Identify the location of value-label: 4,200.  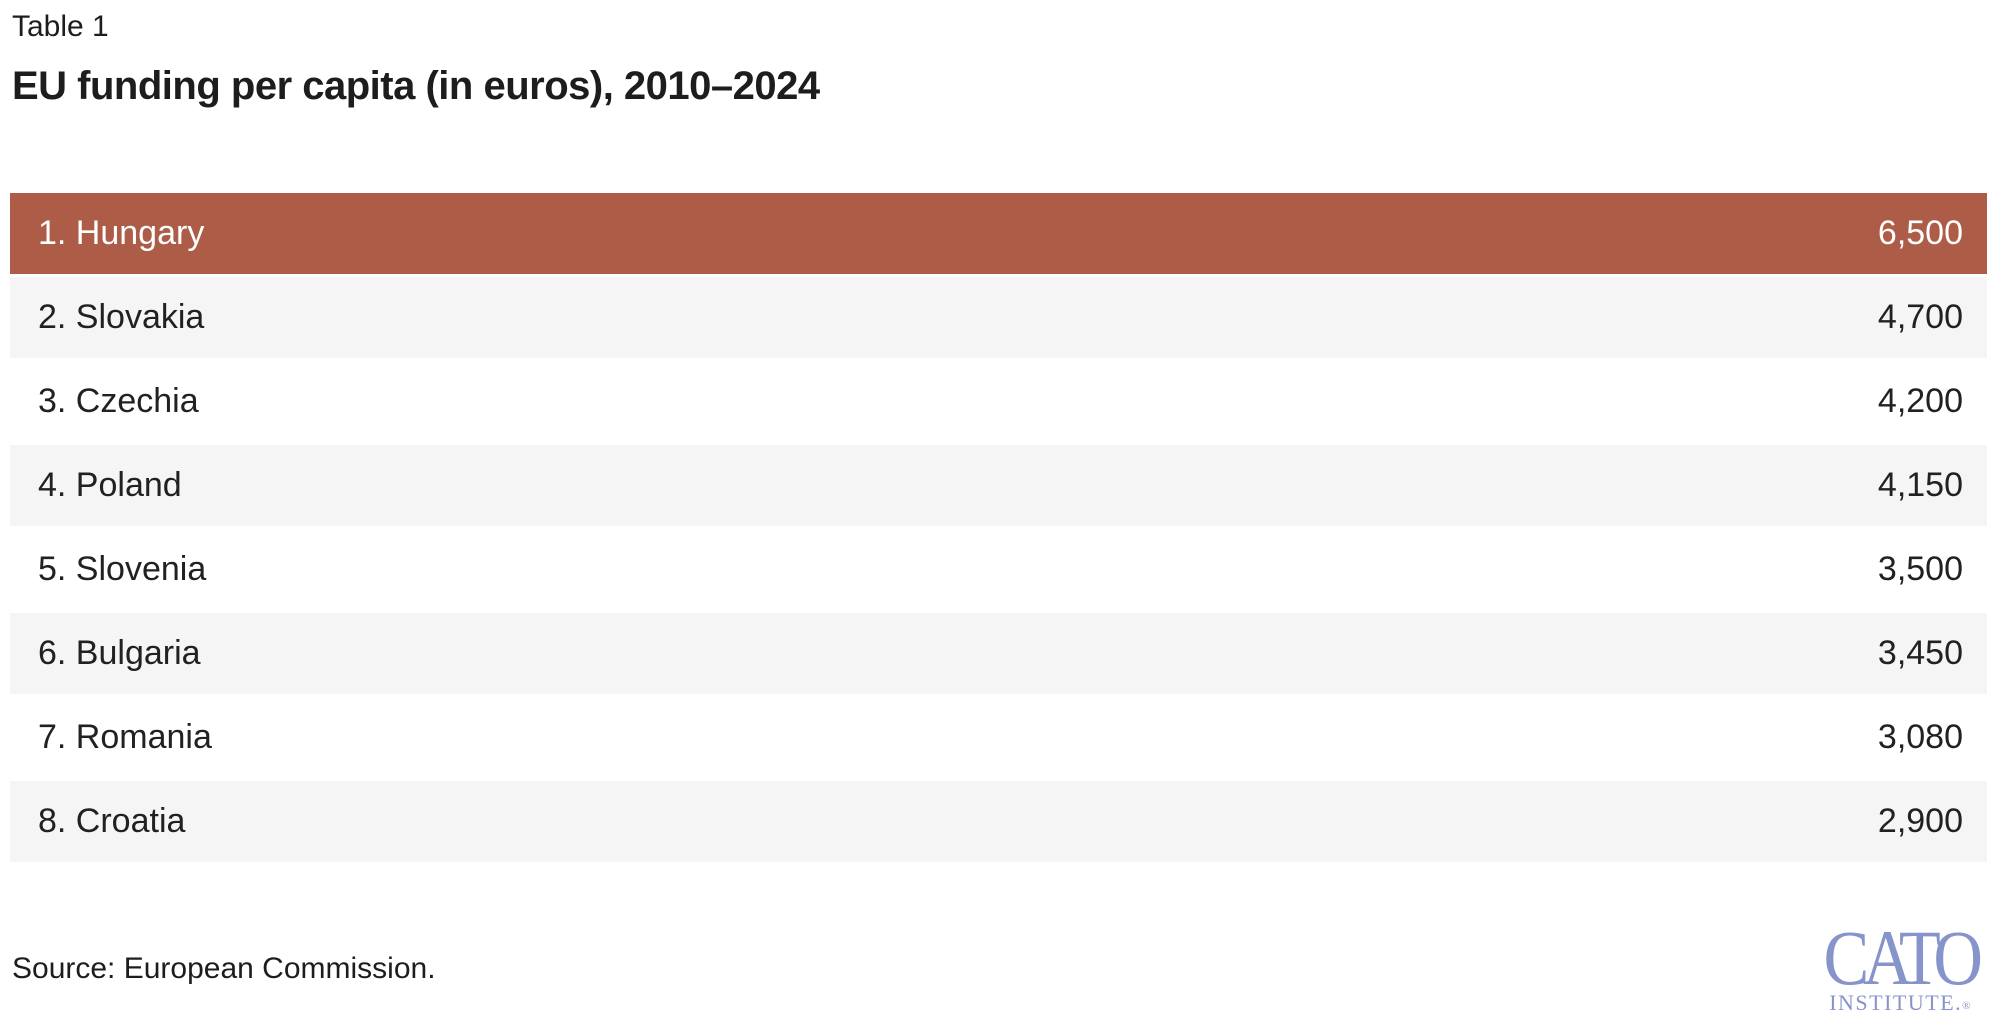
(1920, 401).